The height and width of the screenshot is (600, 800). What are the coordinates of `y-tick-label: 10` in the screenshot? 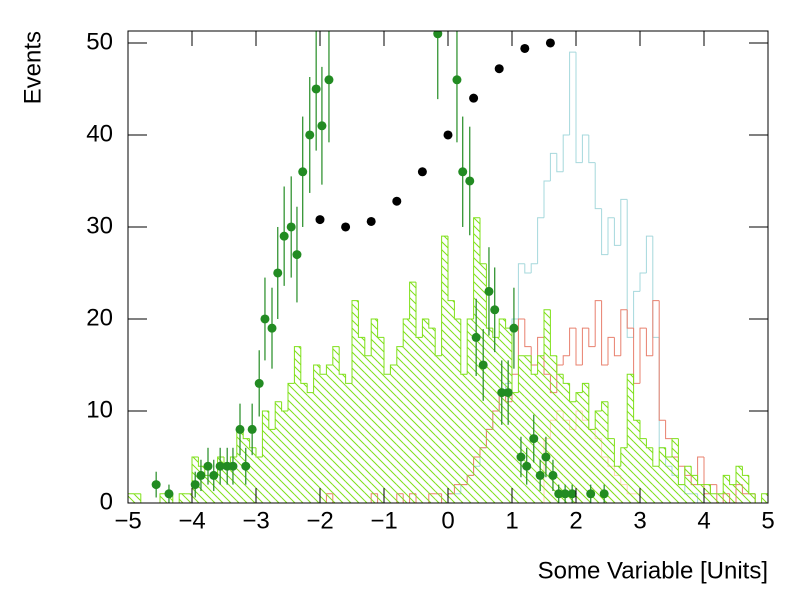 It's located at (99, 409).